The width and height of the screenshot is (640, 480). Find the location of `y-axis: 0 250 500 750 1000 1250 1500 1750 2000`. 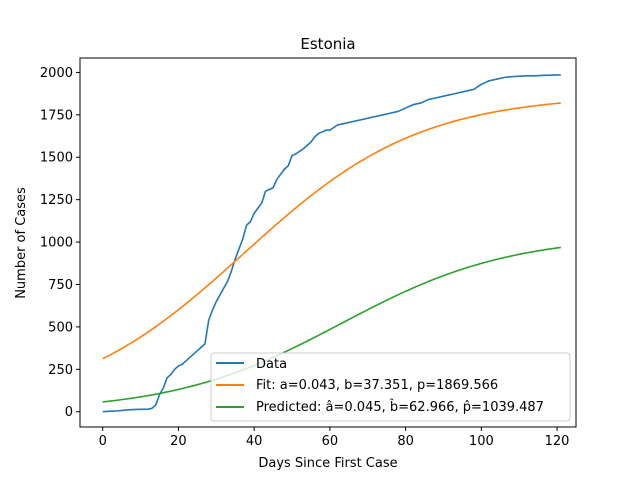

y-axis: 0 250 500 750 1000 1250 1500 1750 2000 is located at coordinates (60, 243).